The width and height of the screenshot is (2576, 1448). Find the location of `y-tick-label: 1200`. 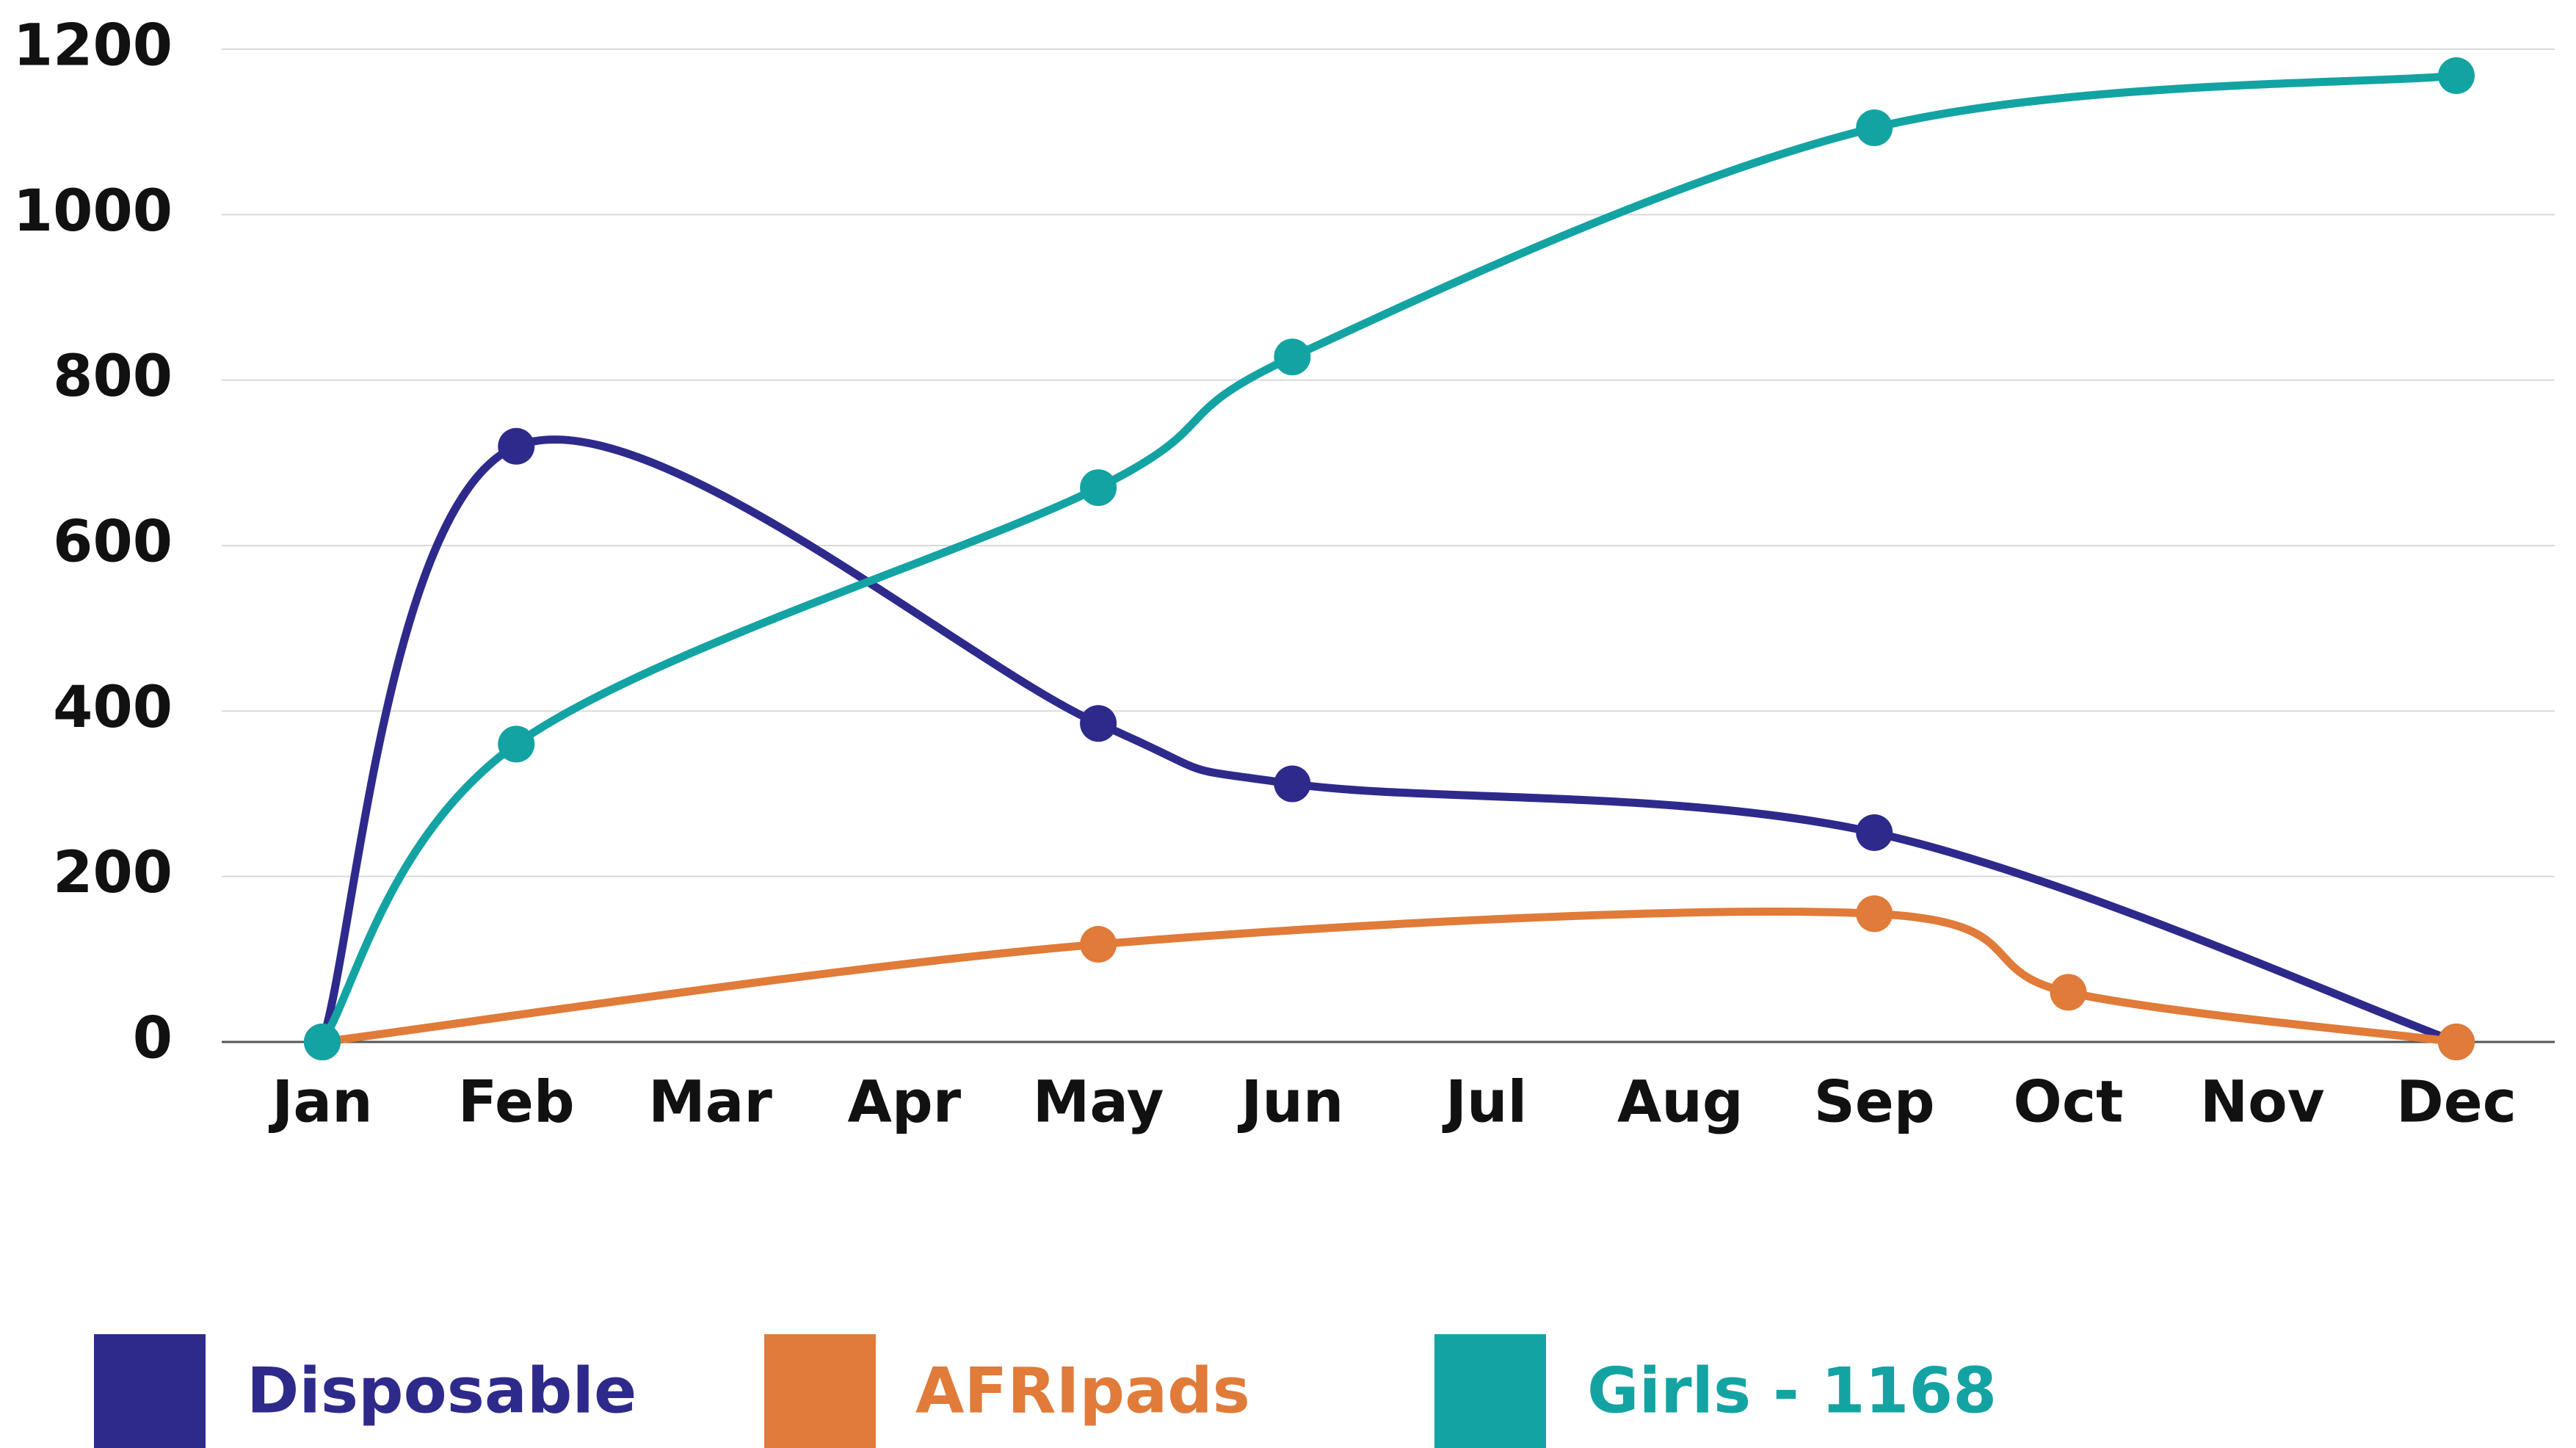

y-tick-label: 1200 is located at coordinates (93, 45).